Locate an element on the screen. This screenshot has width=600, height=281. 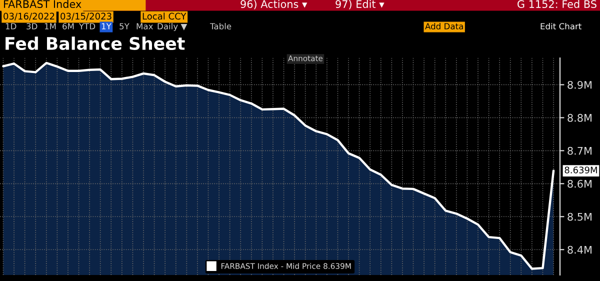
text: 1M is located at coordinates (50, 26).